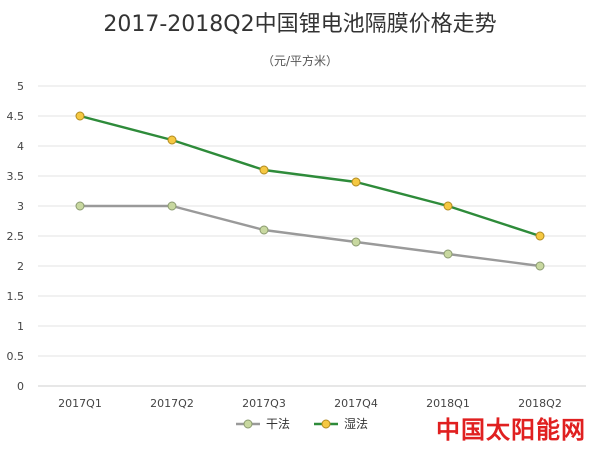 The image size is (600, 453). Describe the element at coordinates (20, 266) in the screenshot. I see `y-tick-label: 2` at that location.